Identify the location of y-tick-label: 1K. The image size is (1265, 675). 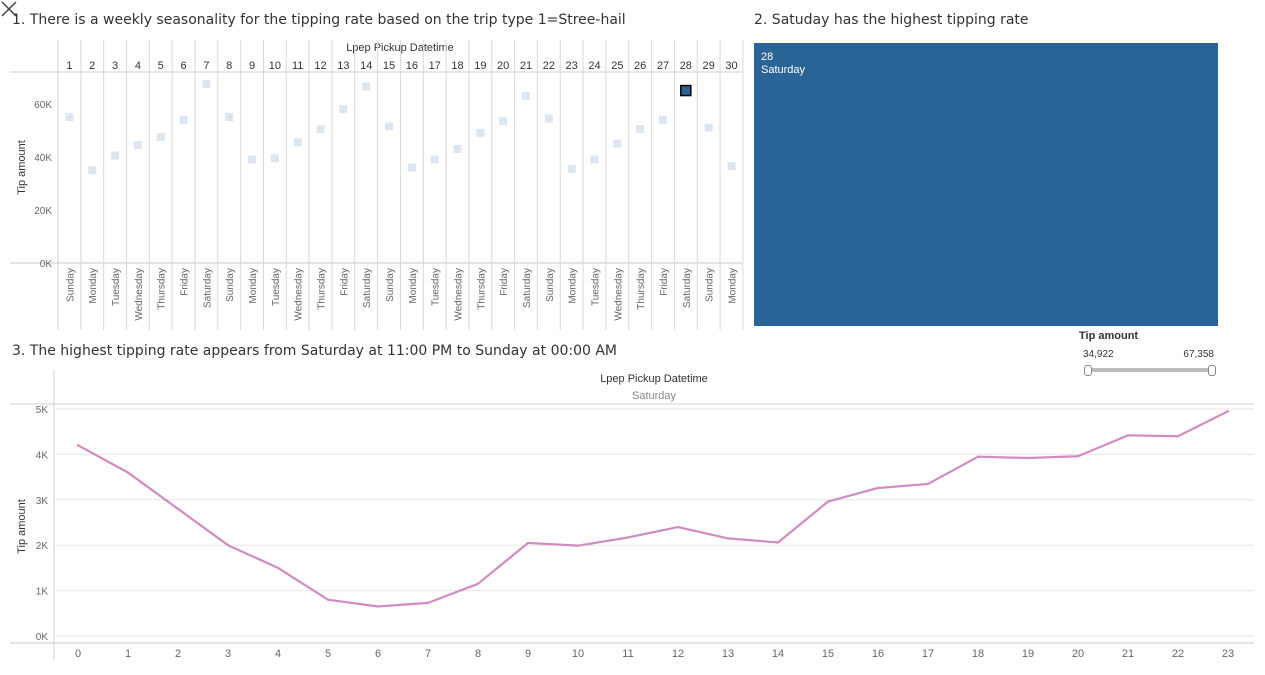
(42, 592).